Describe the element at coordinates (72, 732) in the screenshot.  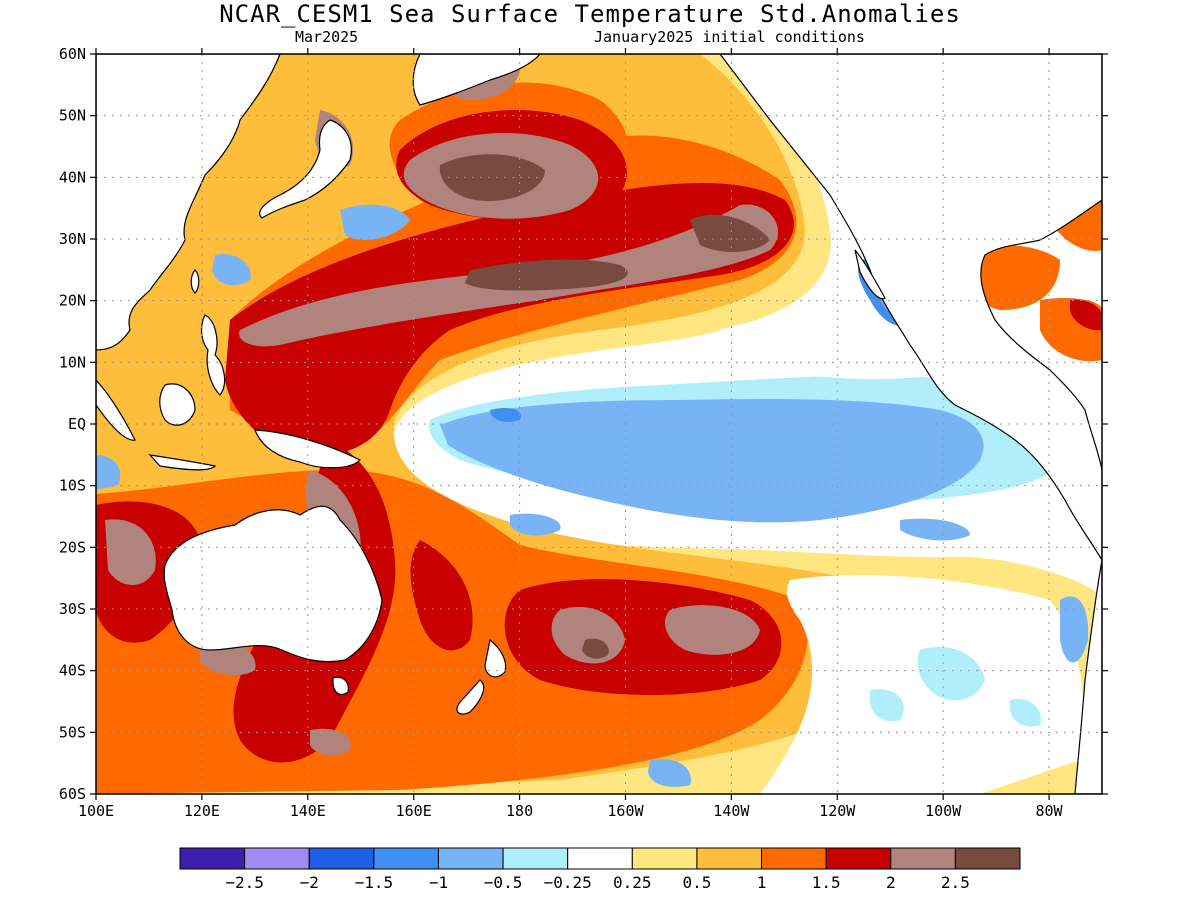
I see `lat-tick-label: 50S` at that location.